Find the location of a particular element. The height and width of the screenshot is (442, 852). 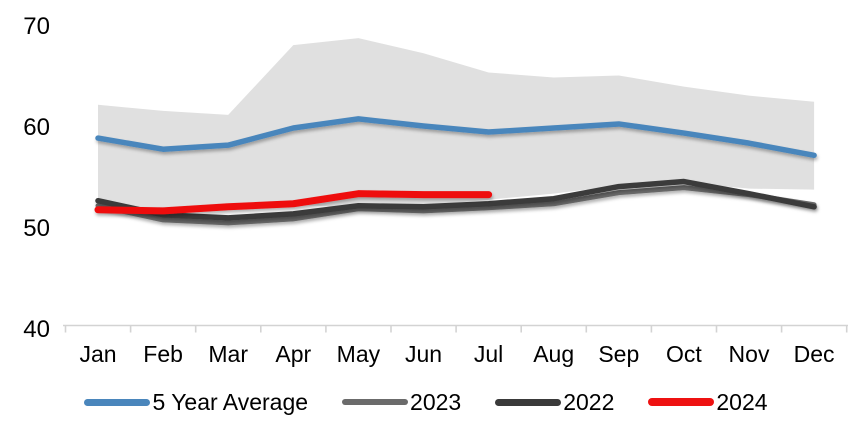

legend-item-2023: 2023 is located at coordinates (401, 402).